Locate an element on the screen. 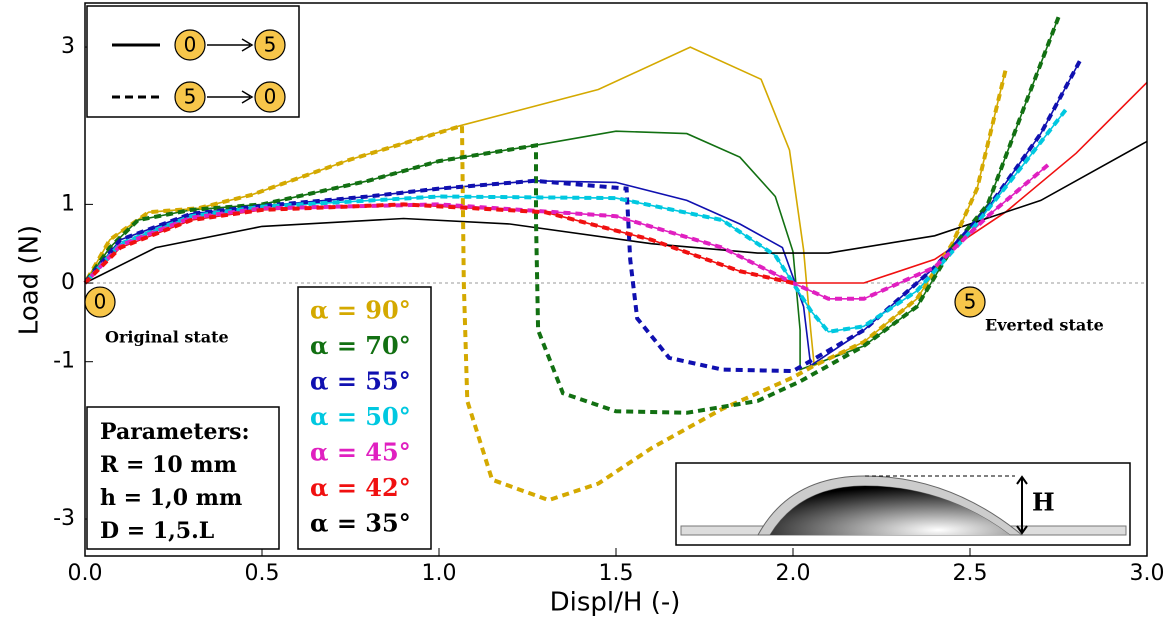 This screenshot has height=619, width=1172. parameter-line: D = 1,5.L is located at coordinates (157, 531).